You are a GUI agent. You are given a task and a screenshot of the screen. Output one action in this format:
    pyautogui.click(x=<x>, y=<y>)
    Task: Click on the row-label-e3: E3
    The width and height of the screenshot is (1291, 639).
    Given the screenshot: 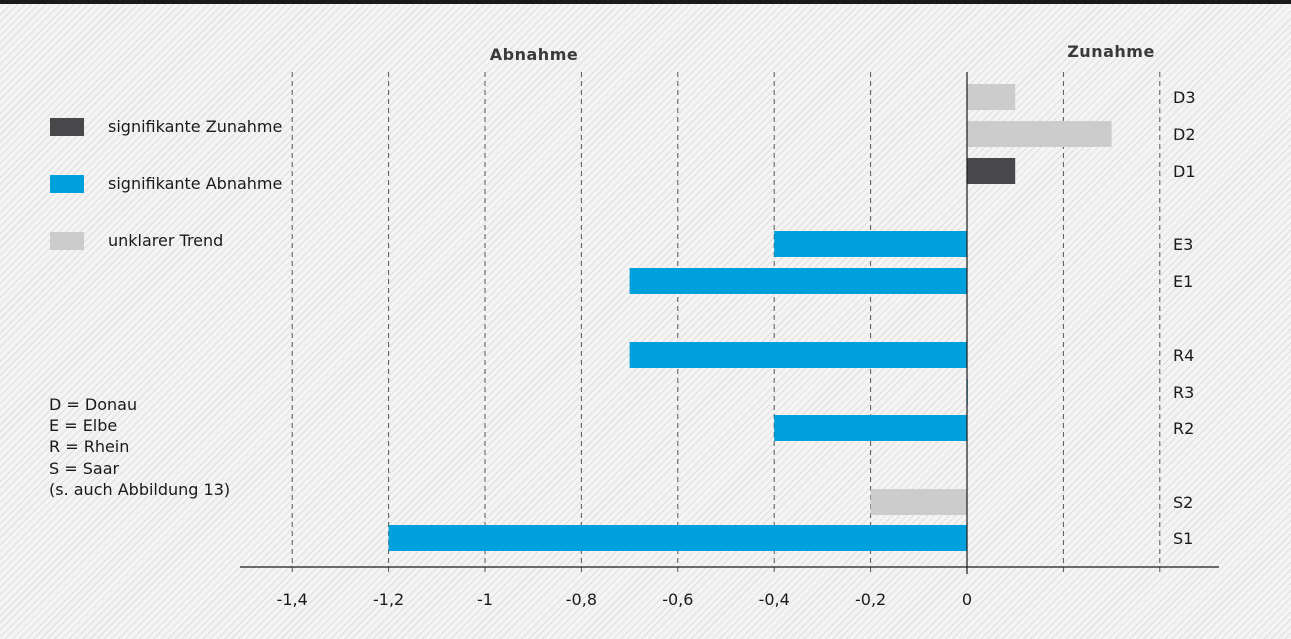 What is the action you would take?
    pyautogui.click(x=1183, y=244)
    